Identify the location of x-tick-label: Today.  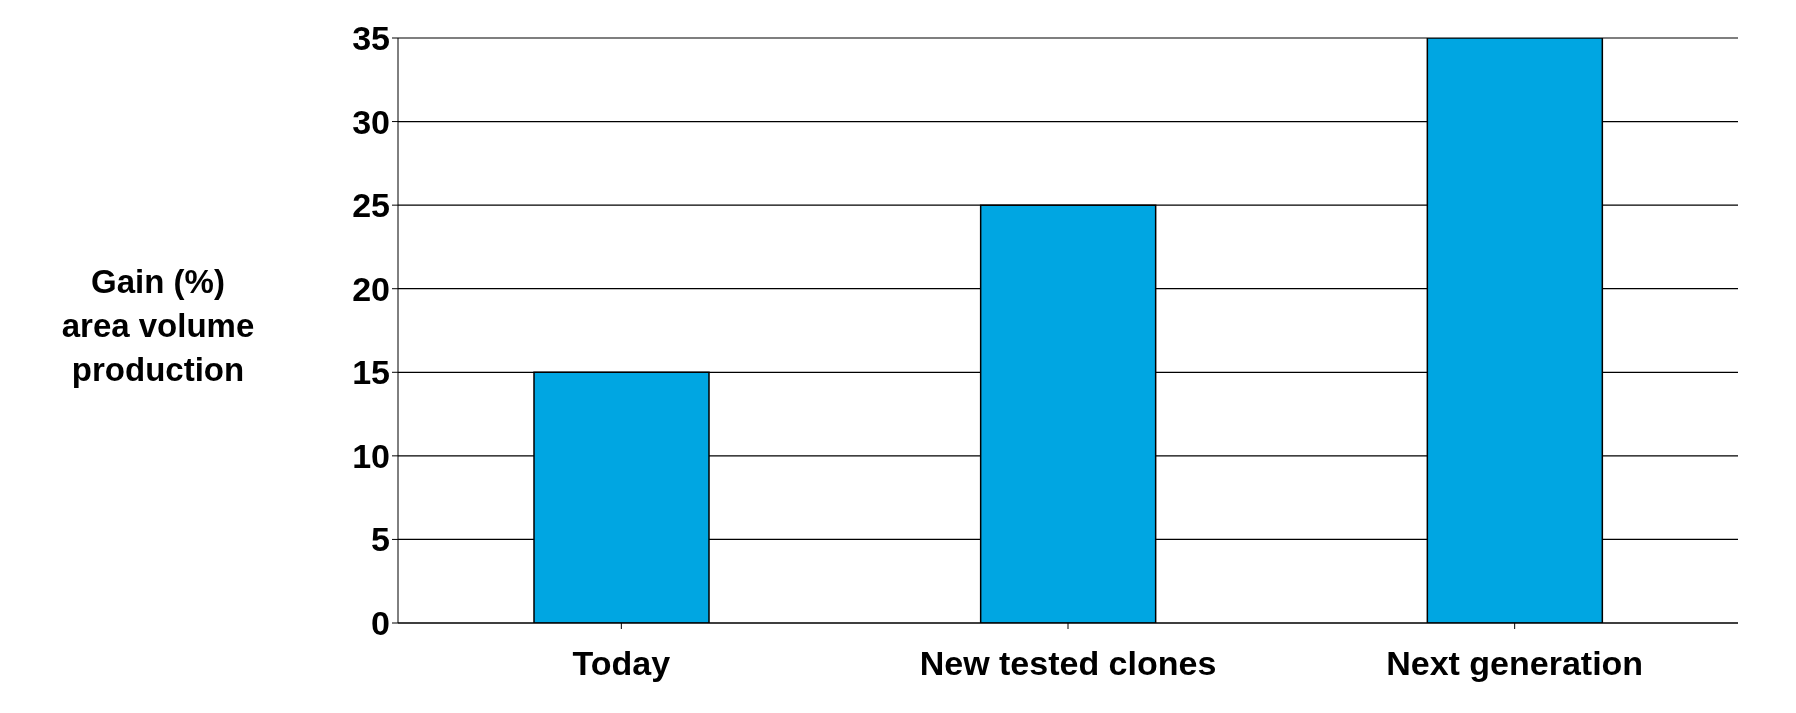
(621, 663).